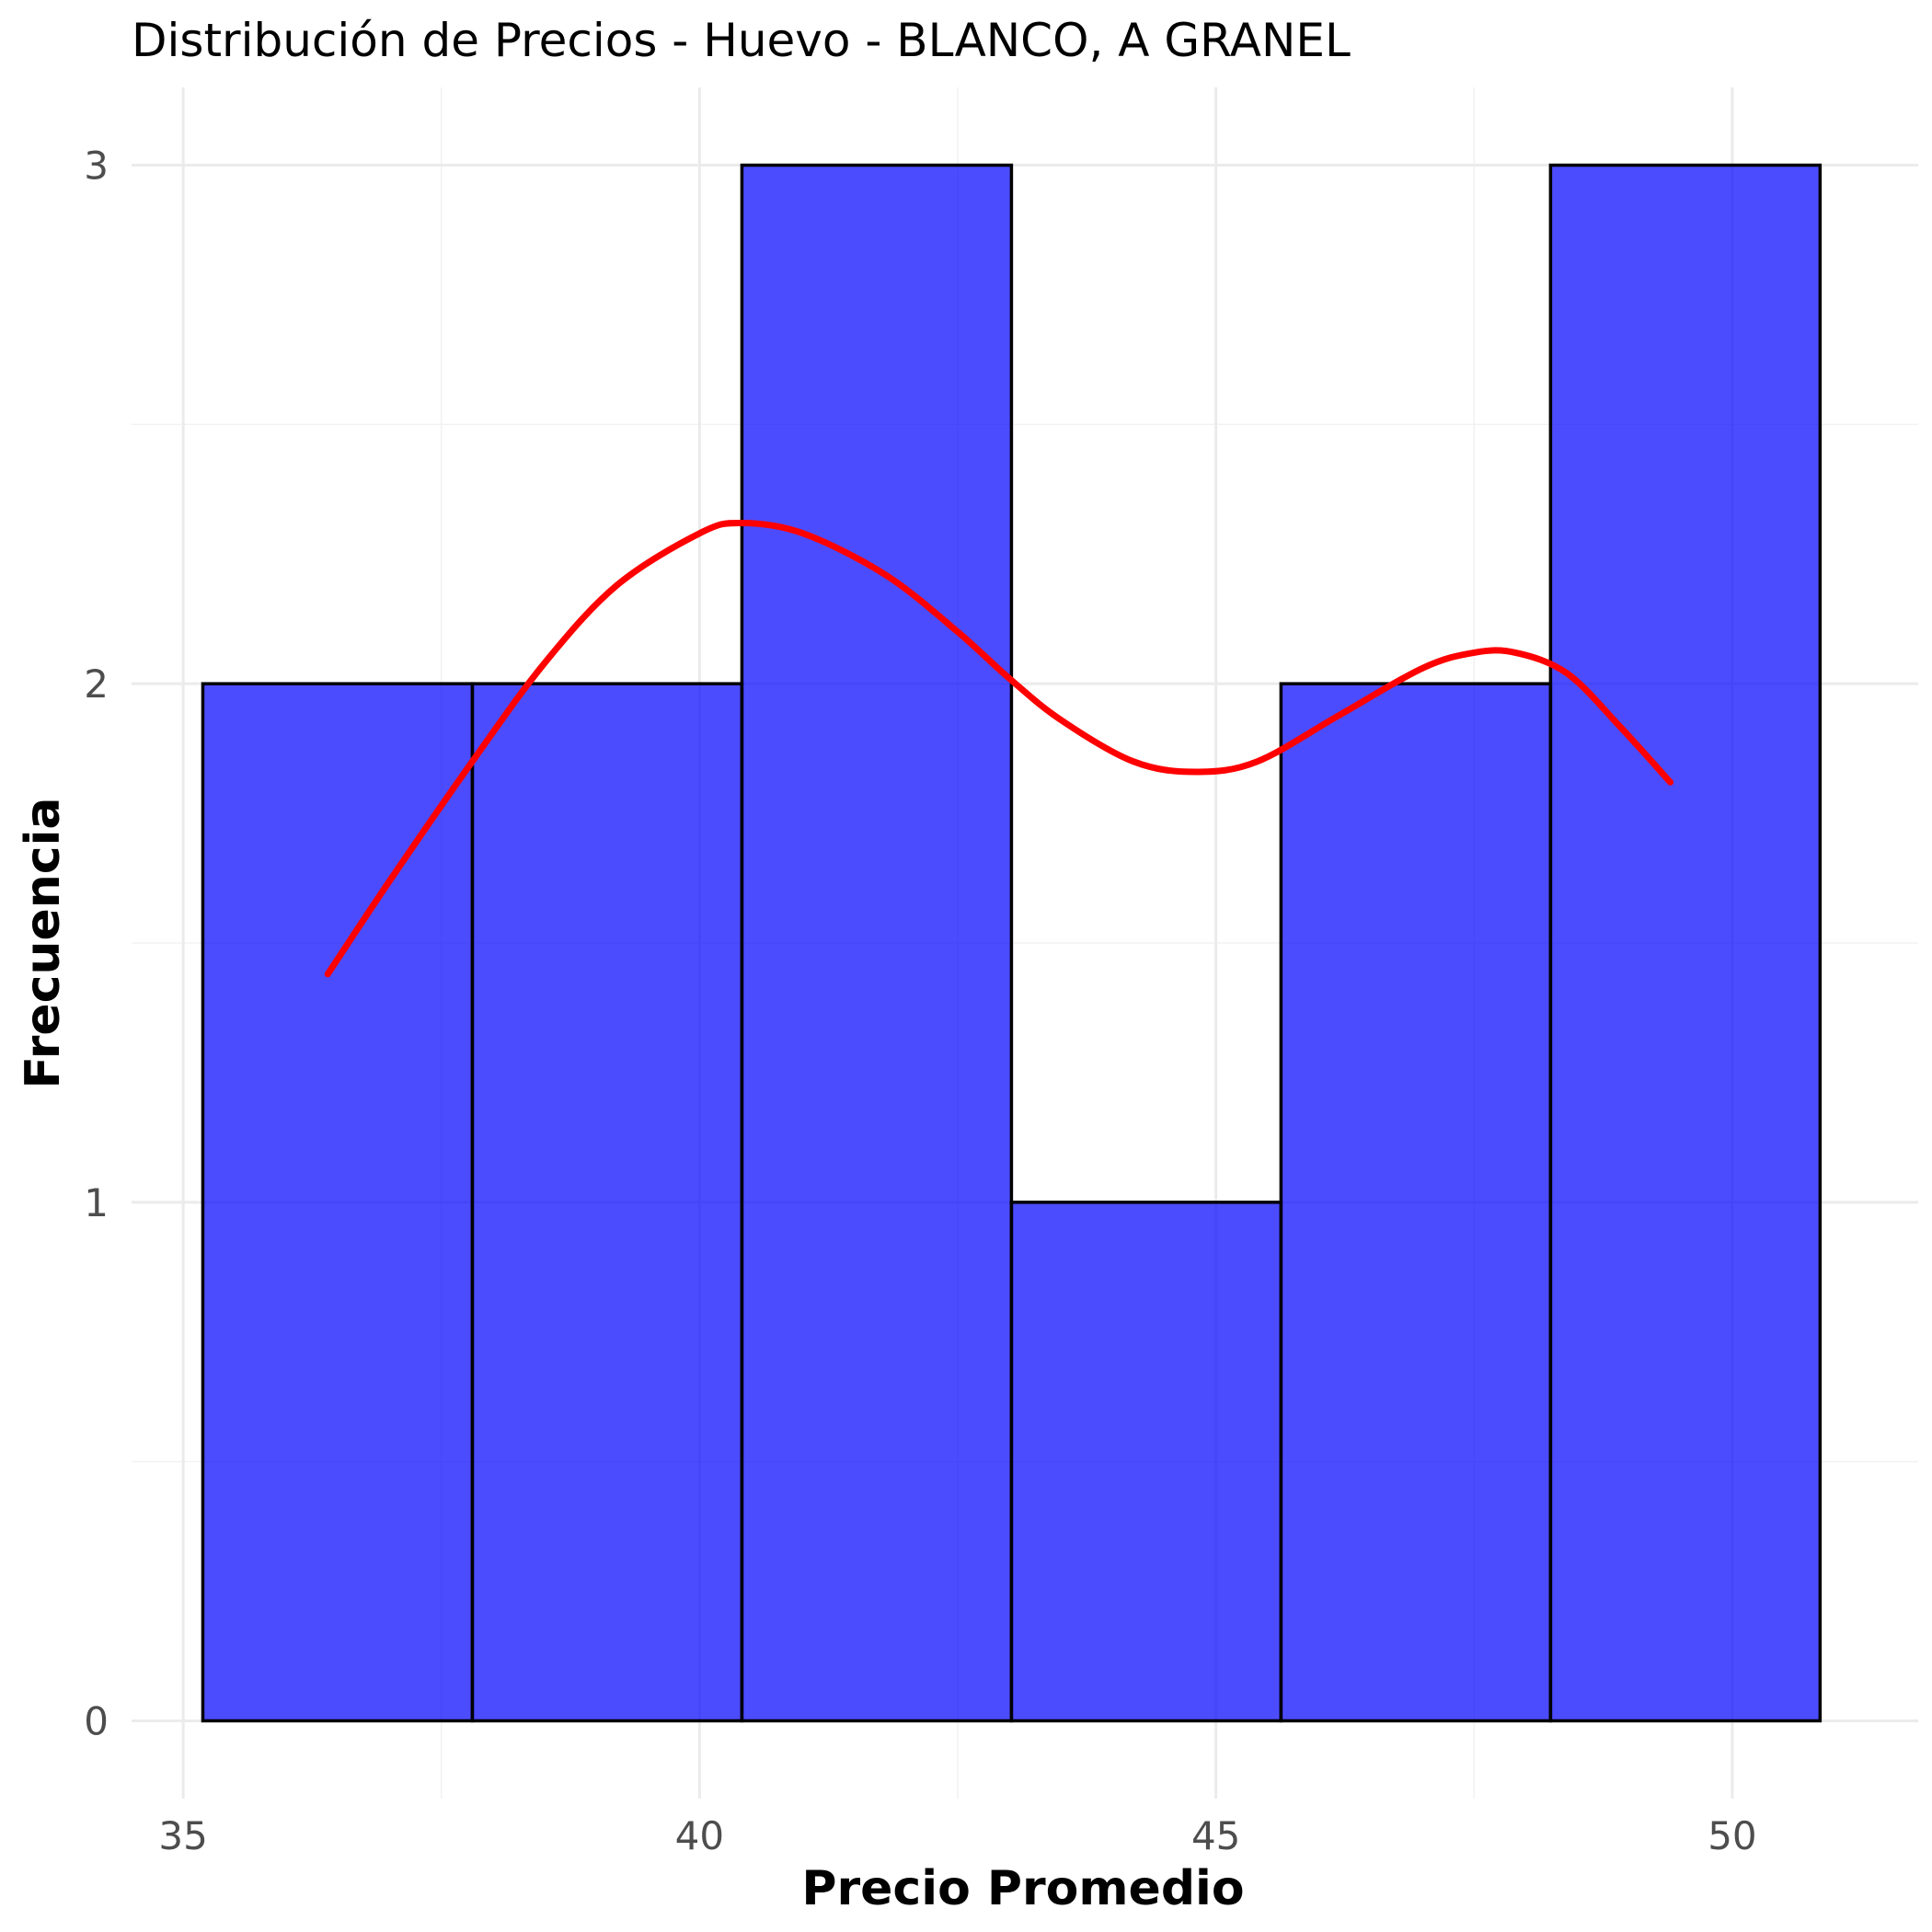  I want to click on x-tick-label: 50, so click(1732, 1835).